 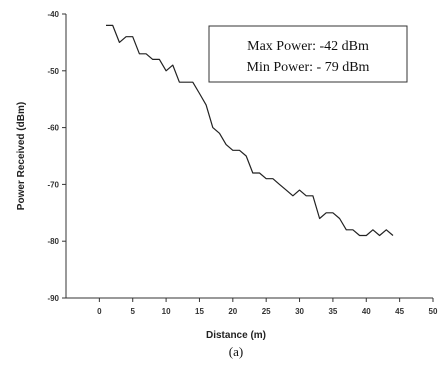 I want to click on x-tick-label: 25, so click(x=266, y=311).